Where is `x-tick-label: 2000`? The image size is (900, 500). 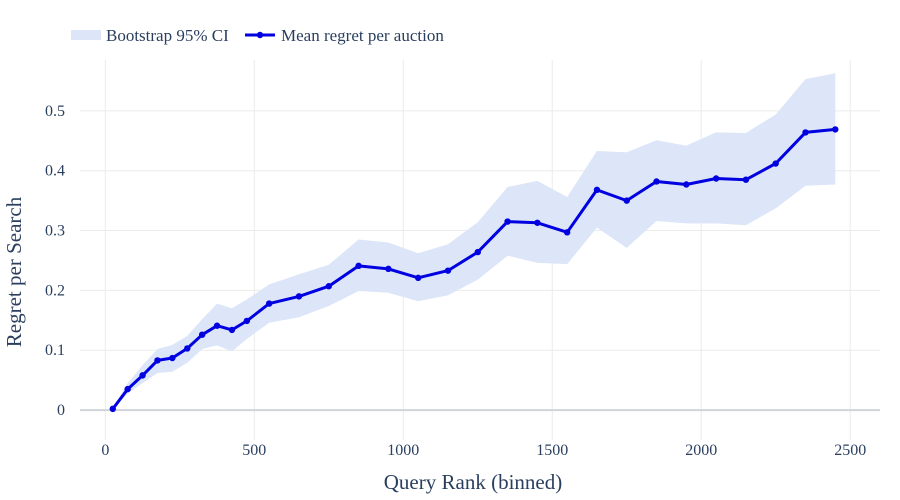
x-tick-label: 2000 is located at coordinates (701, 450).